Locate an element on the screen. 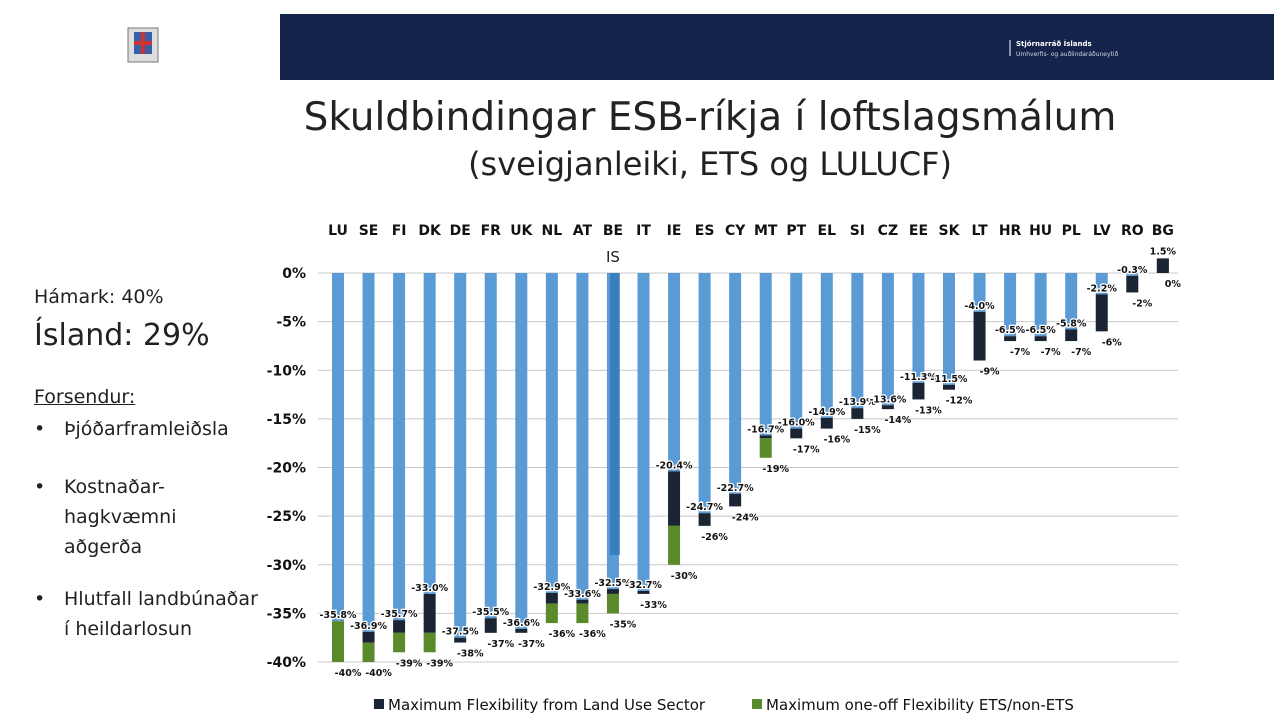 This screenshot has width=1274, height=726. value-label: -33.6% is located at coordinates (582, 594).